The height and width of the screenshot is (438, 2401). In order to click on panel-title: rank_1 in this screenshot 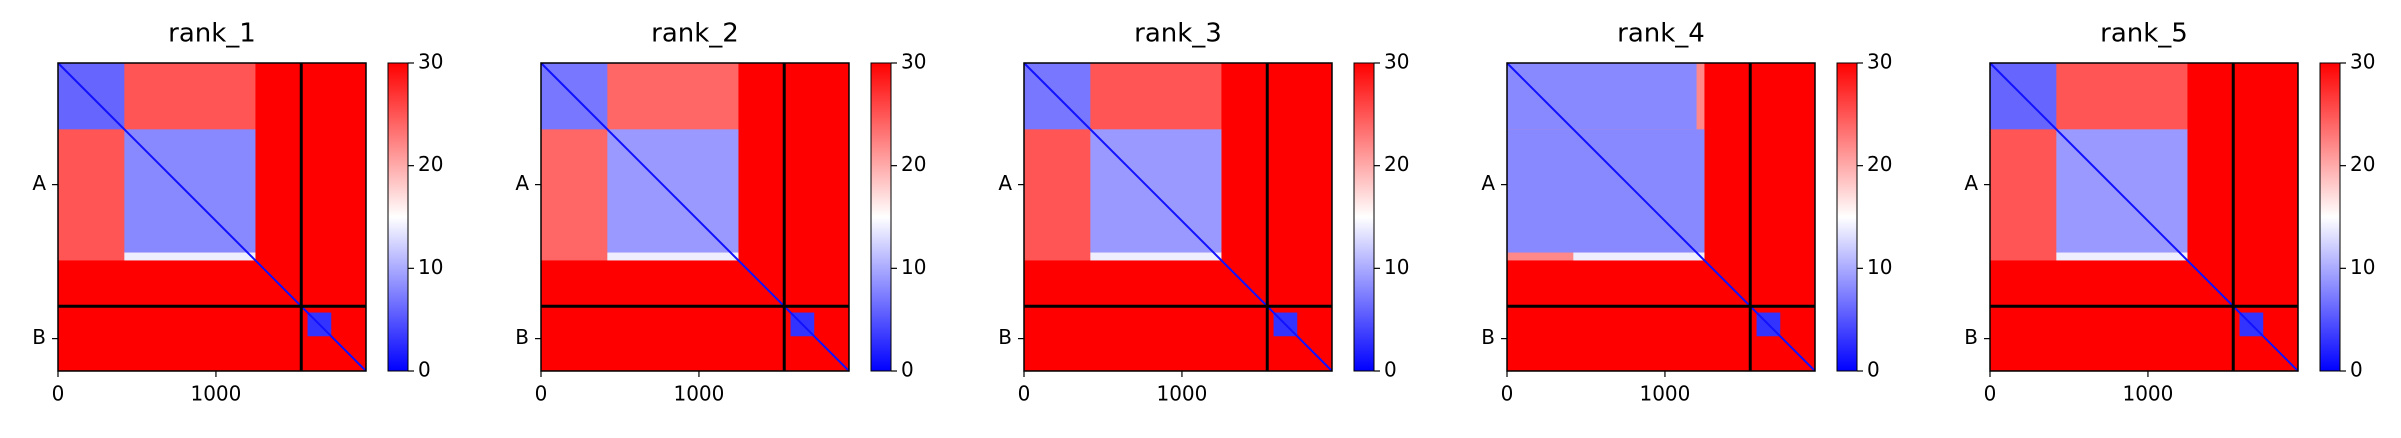, I will do `click(212, 34)`.